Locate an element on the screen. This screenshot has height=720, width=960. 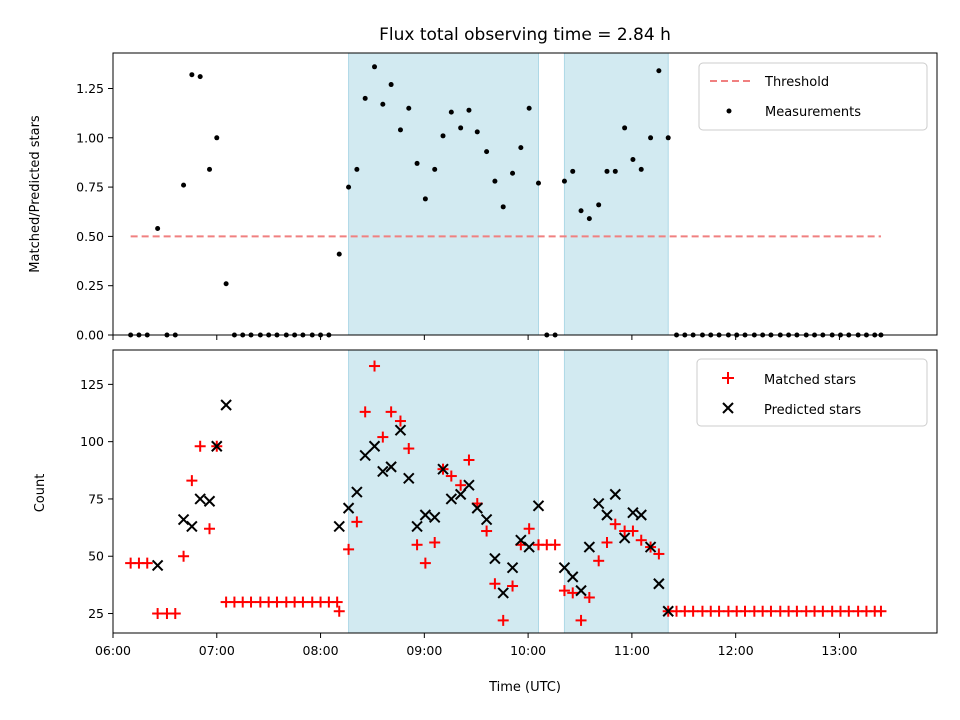
bottom-ytick-label: 25 is located at coordinates (96, 613).